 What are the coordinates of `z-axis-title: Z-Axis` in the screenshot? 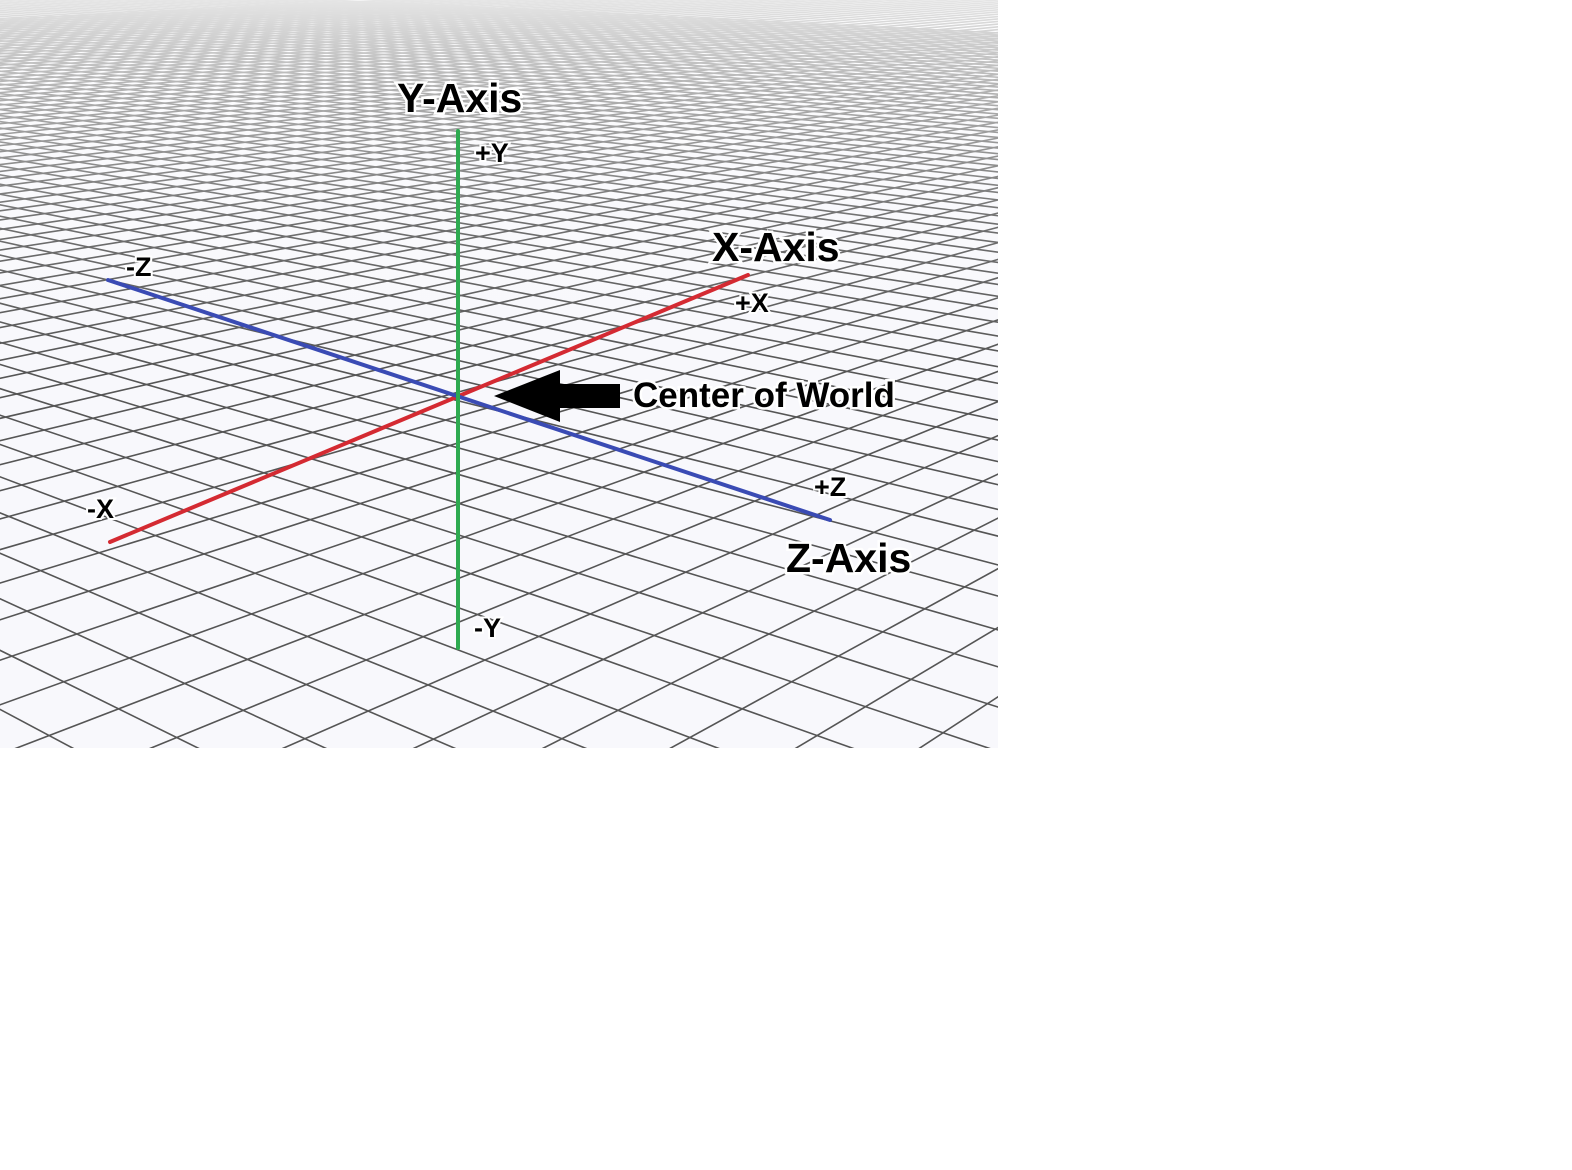 It's located at (848, 558).